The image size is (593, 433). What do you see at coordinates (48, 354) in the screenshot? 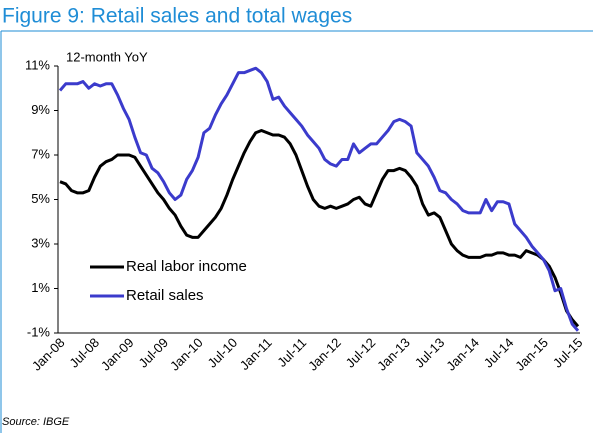
I see `x-tick-label: Jan-08` at bounding box center [48, 354].